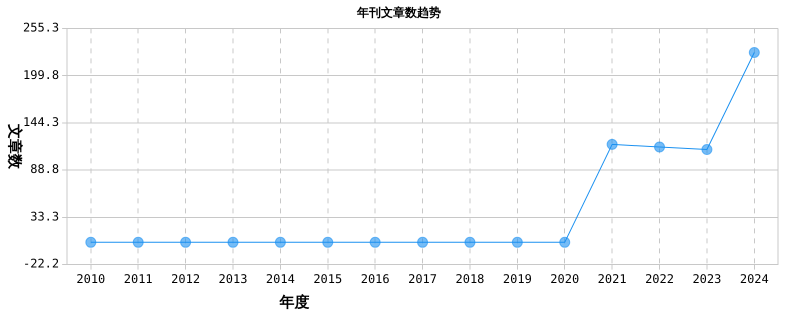 The height and width of the screenshot is (330, 798). I want to click on x-tick-label: 2020, so click(565, 279).